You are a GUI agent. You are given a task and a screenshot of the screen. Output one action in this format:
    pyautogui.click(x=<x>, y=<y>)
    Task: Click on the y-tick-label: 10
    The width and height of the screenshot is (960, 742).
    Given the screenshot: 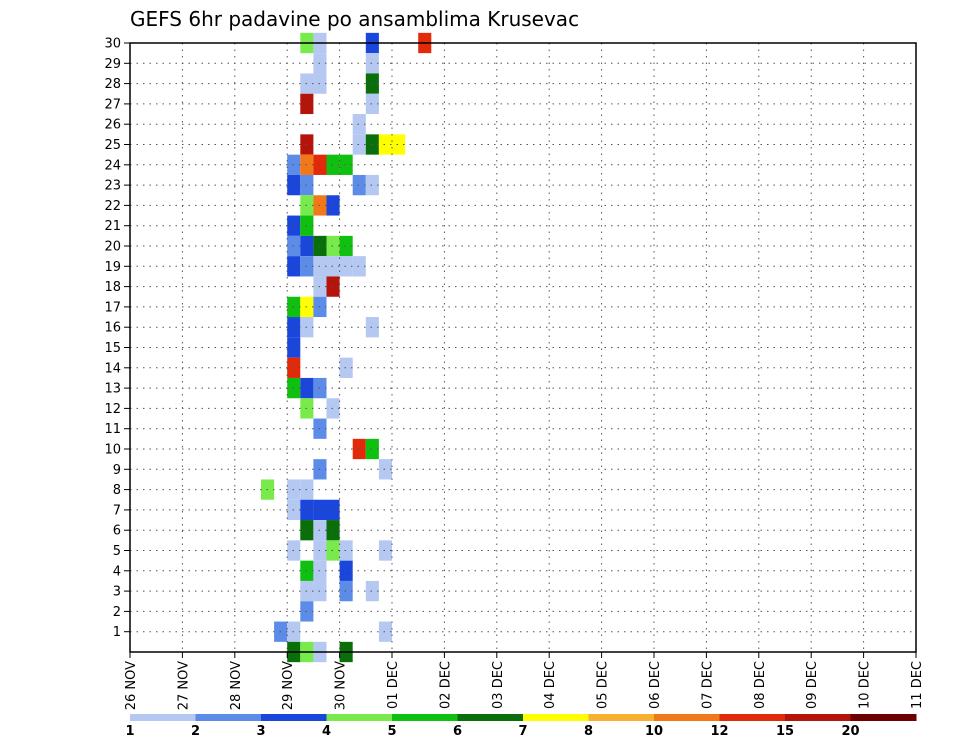 What is the action you would take?
    pyautogui.click(x=112, y=450)
    